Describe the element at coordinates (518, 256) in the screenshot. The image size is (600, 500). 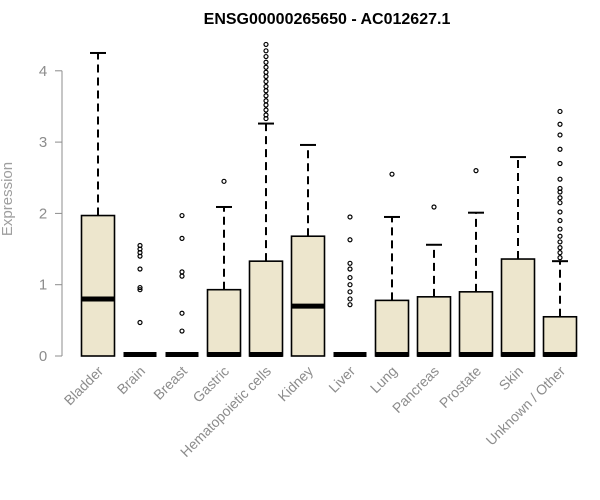
I see `box-skin` at that location.